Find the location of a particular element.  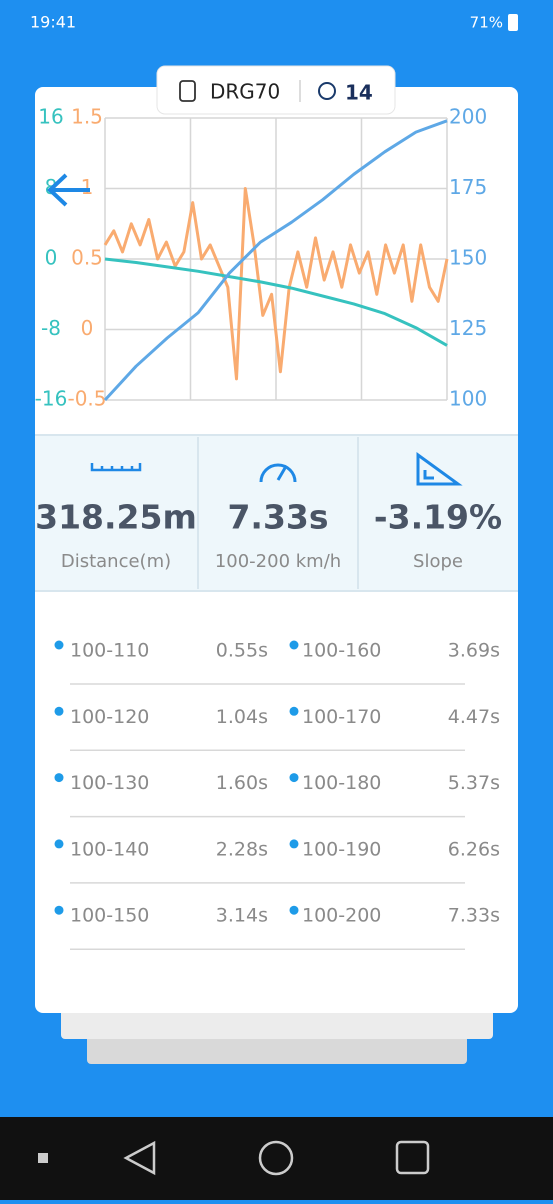

stat-label: 100-200 km/h is located at coordinates (278, 561).